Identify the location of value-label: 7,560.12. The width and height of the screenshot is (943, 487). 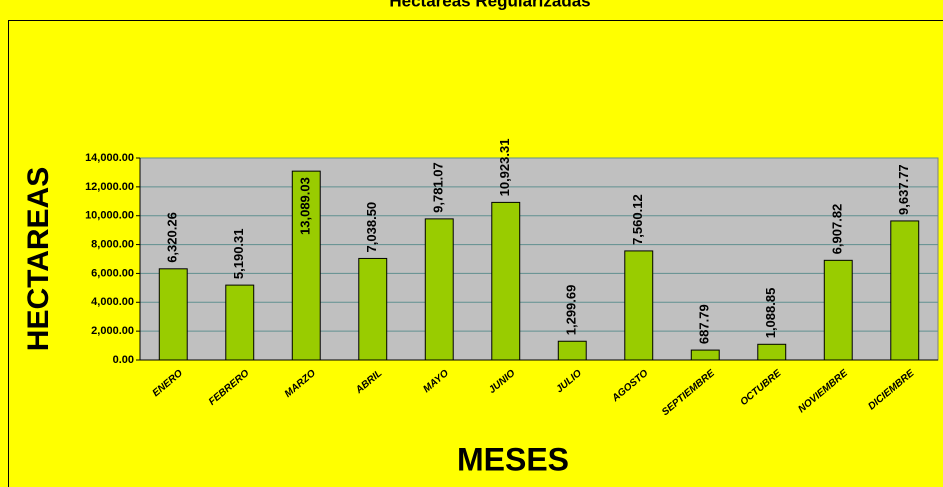
(637, 219).